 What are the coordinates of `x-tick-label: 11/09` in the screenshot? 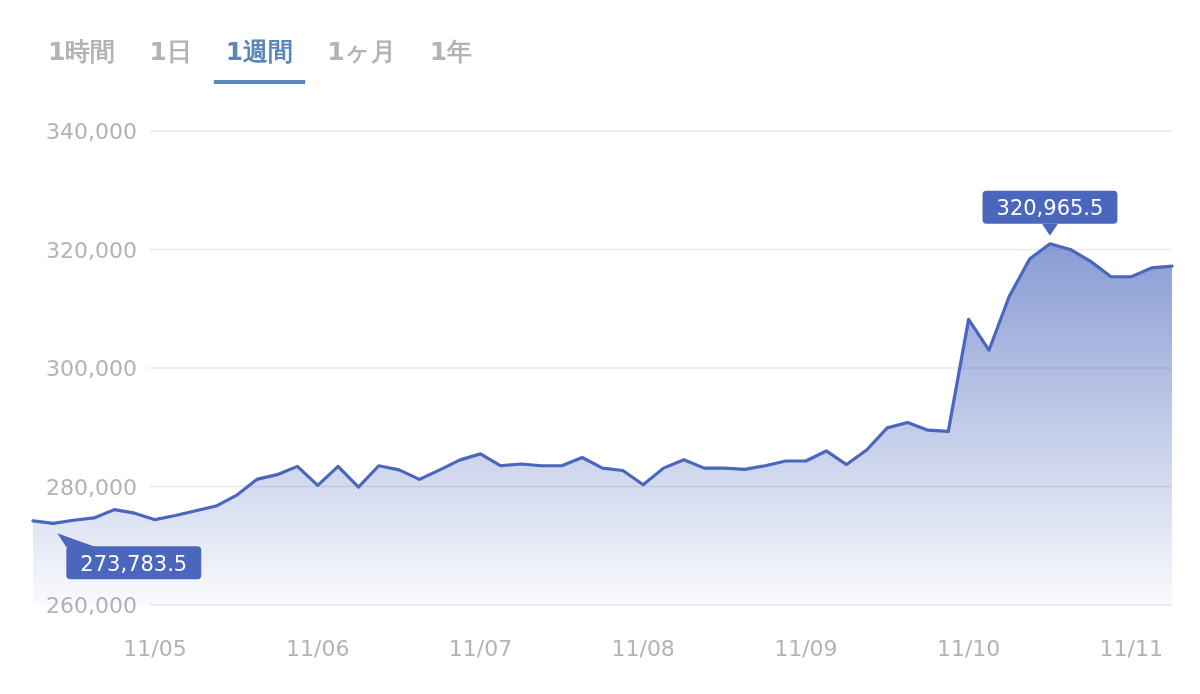 It's located at (806, 648).